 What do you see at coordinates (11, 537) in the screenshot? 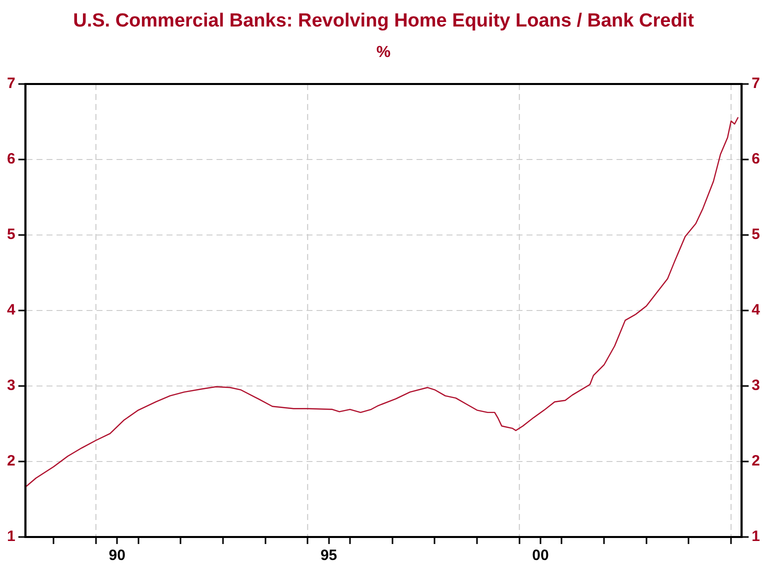
I see `y-tick-label: 1` at bounding box center [11, 537].